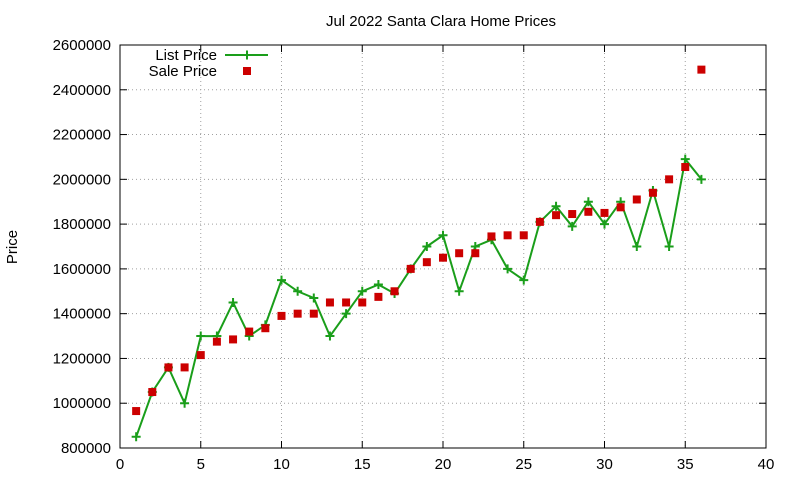  What do you see at coordinates (362, 464) in the screenshot?
I see `x-tick-label: 15` at bounding box center [362, 464].